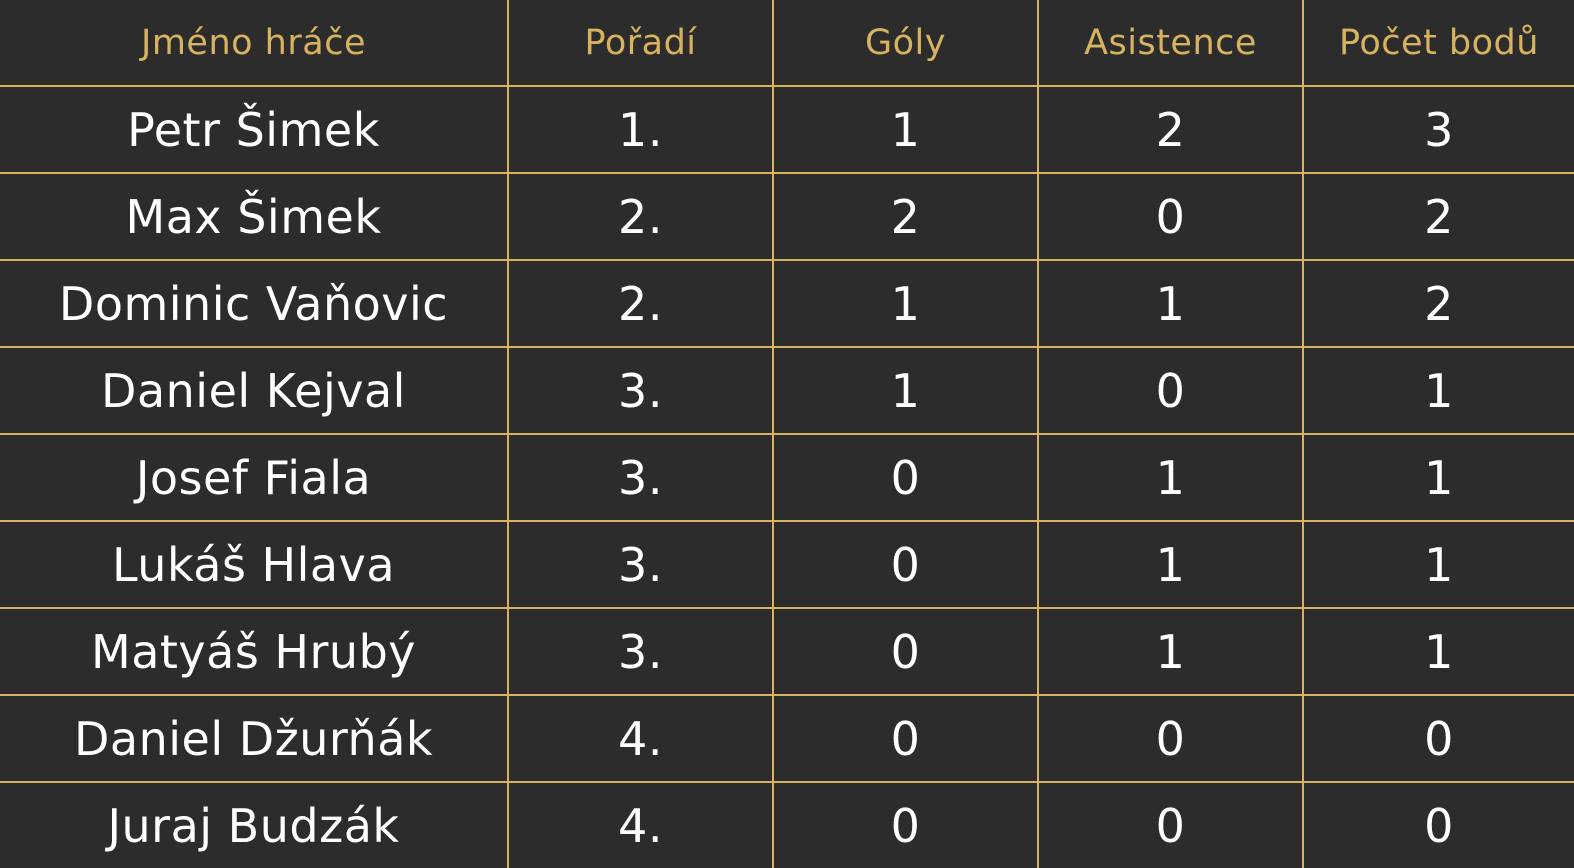 This screenshot has height=868, width=1574. What do you see at coordinates (905, 43) in the screenshot?
I see `header-goals: Góly` at bounding box center [905, 43].